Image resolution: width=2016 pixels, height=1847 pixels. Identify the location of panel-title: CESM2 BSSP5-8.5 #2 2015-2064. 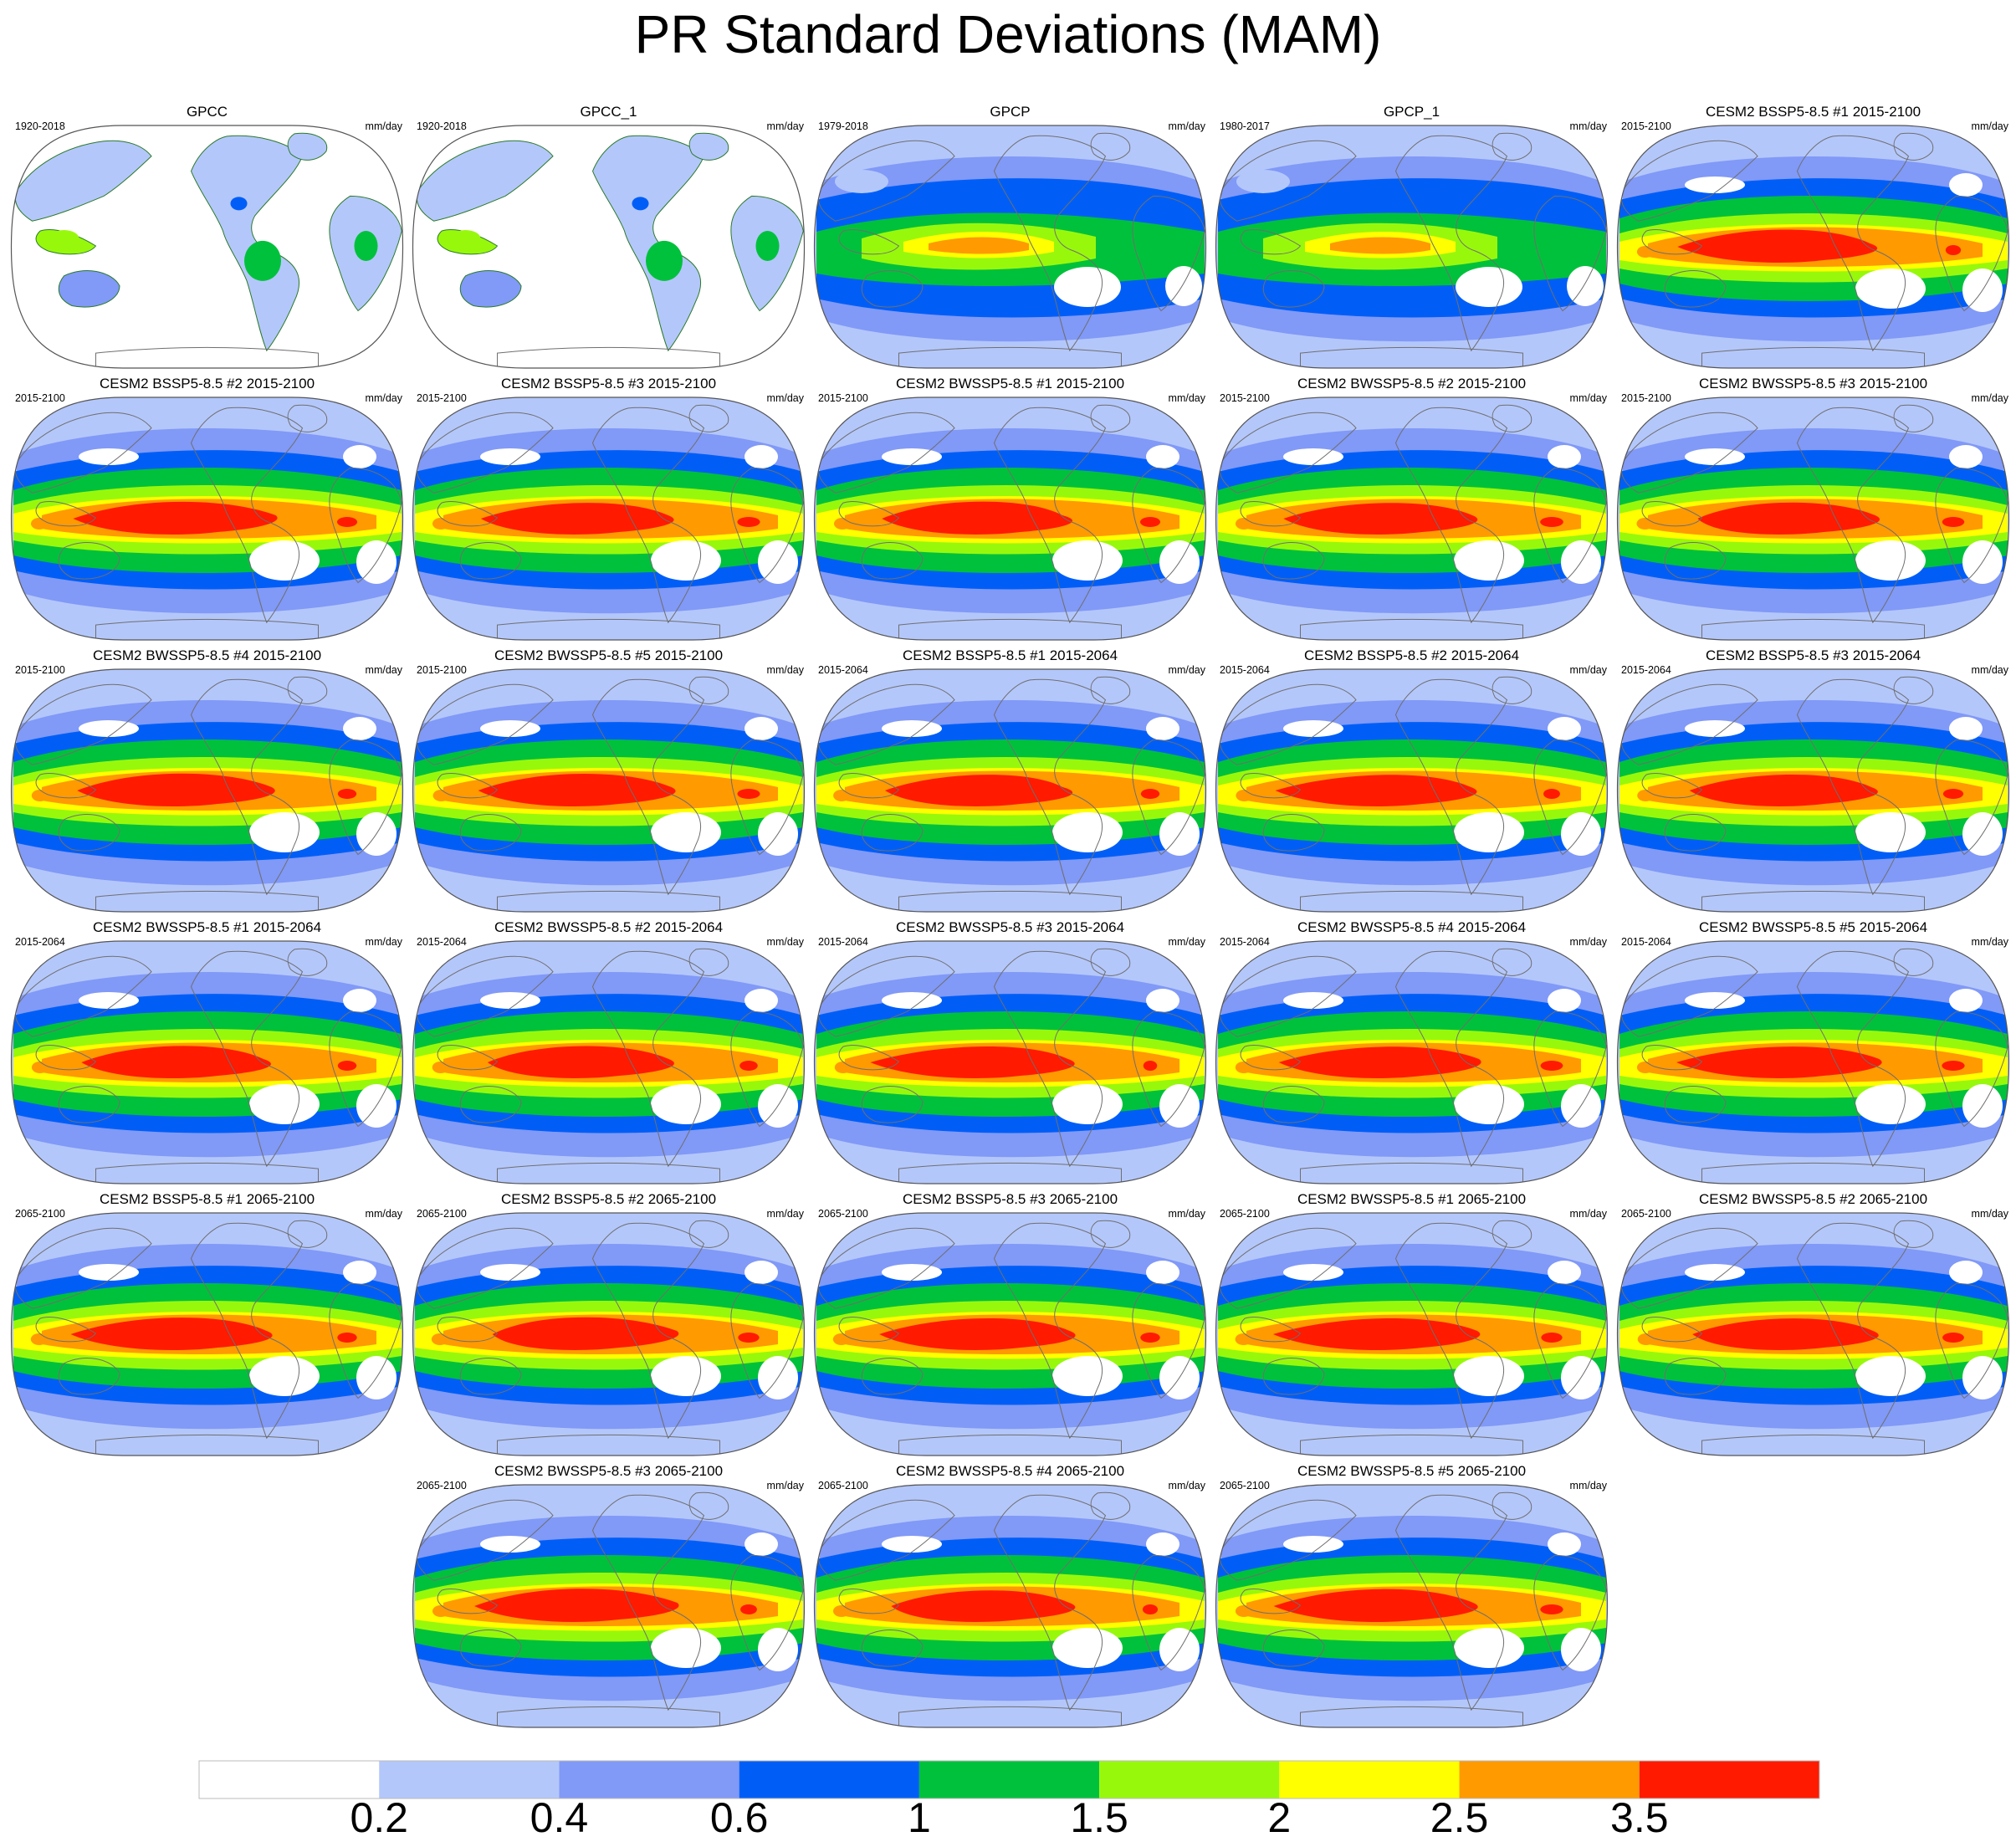
(1411, 655).